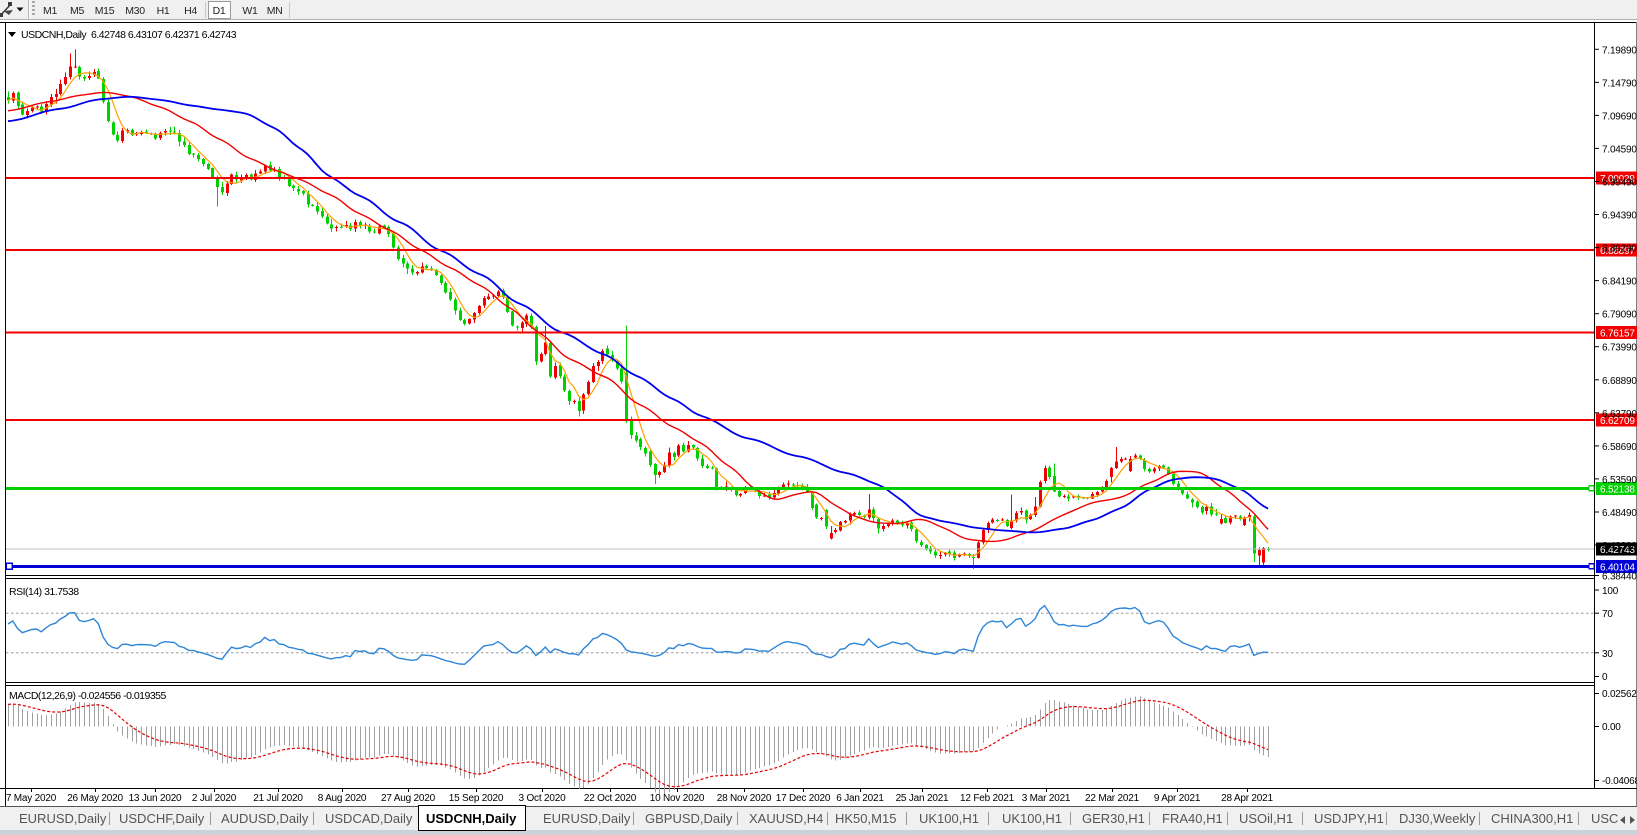 This screenshot has height=835, width=1637. Describe the element at coordinates (31, 798) in the screenshot. I see `svg-text: 7 May 2020` at that location.